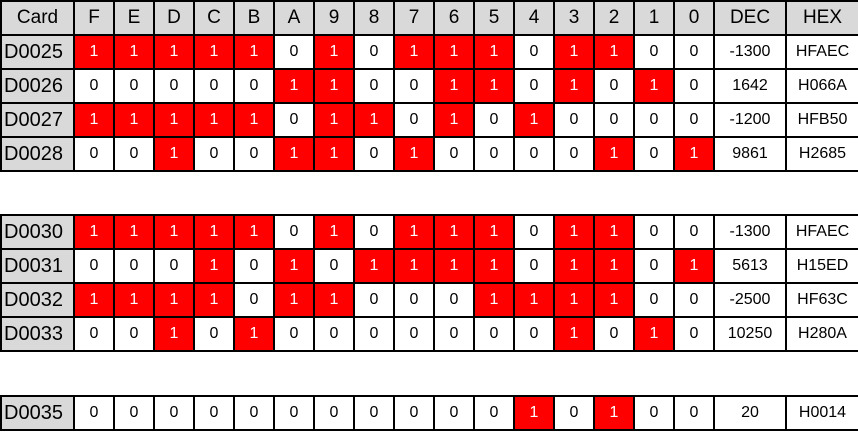  I want to click on column-header: 0, so click(694, 18).